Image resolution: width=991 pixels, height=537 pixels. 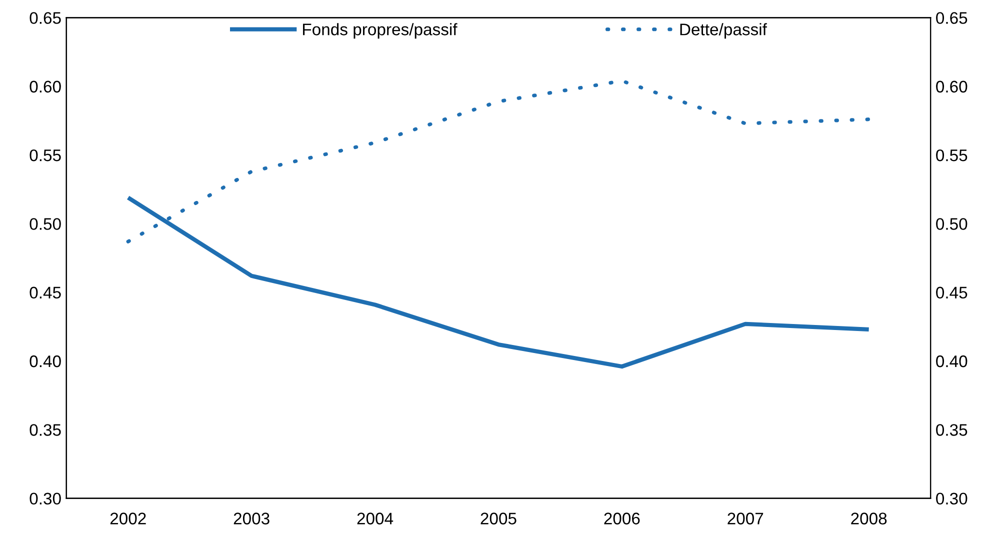 What do you see at coordinates (746, 518) in the screenshot?
I see `x-tick-label: 2007` at bounding box center [746, 518].